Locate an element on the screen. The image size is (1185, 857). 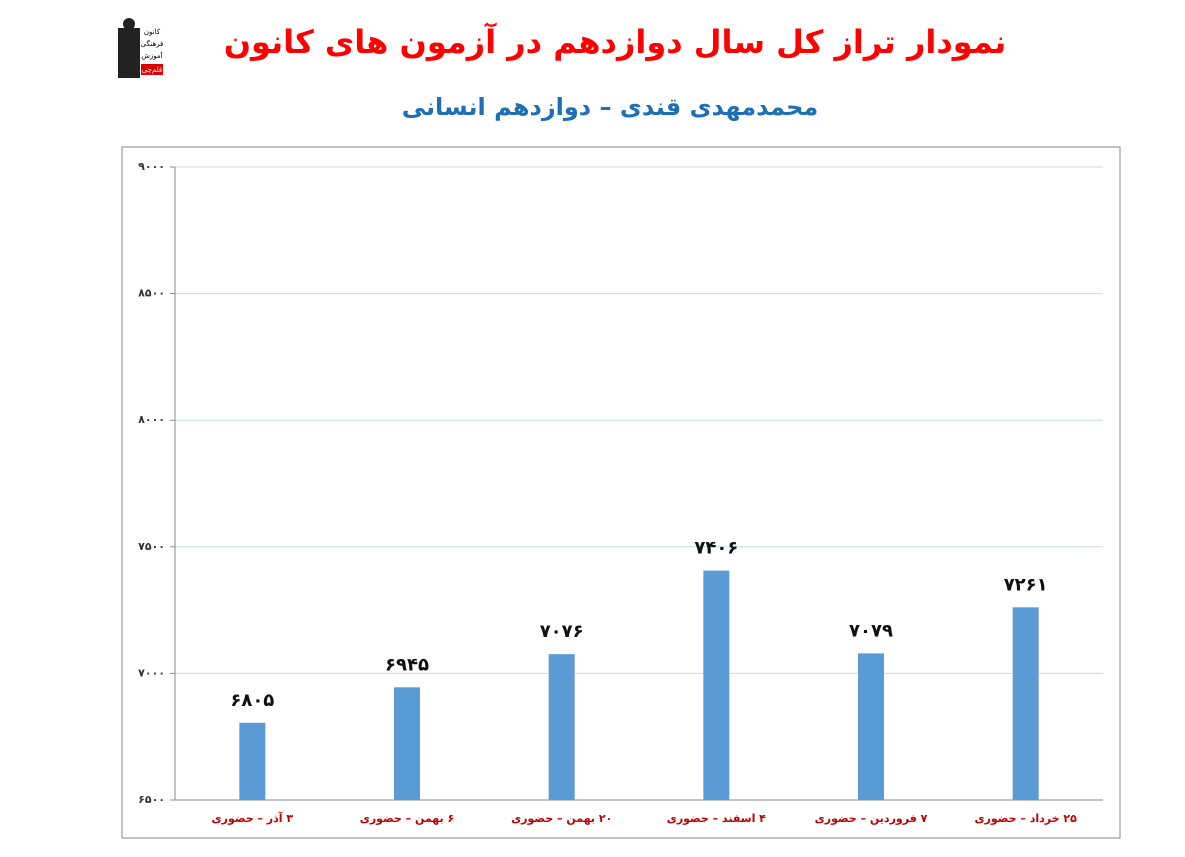
x-tick-label: ۳ آذر – حضوری is located at coordinates (253, 818).